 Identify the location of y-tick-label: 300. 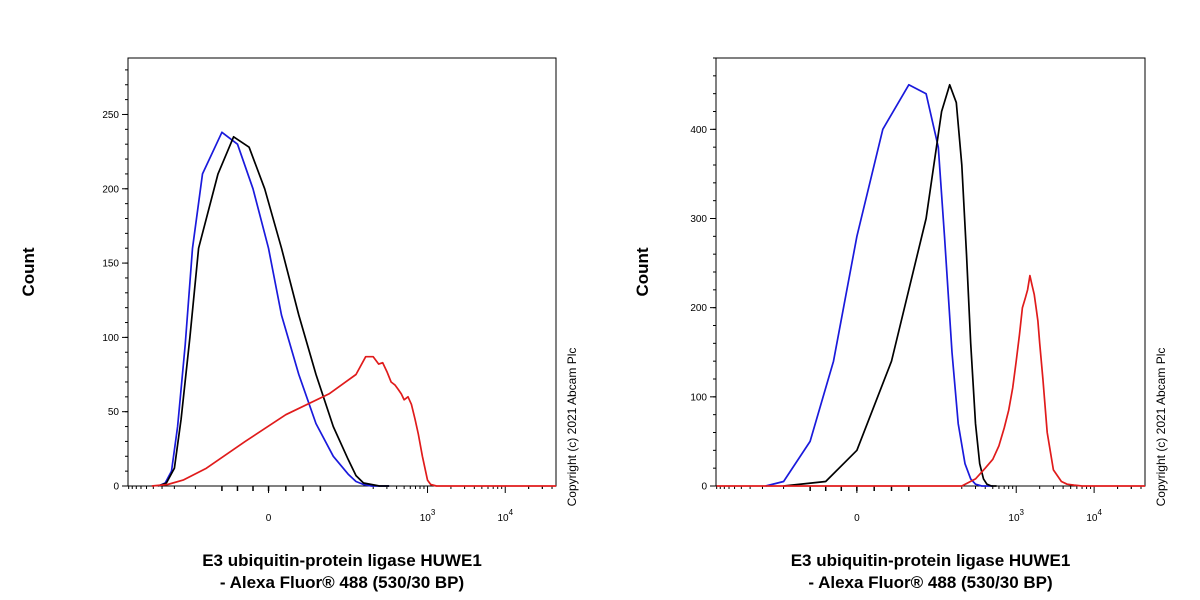
(698, 219).